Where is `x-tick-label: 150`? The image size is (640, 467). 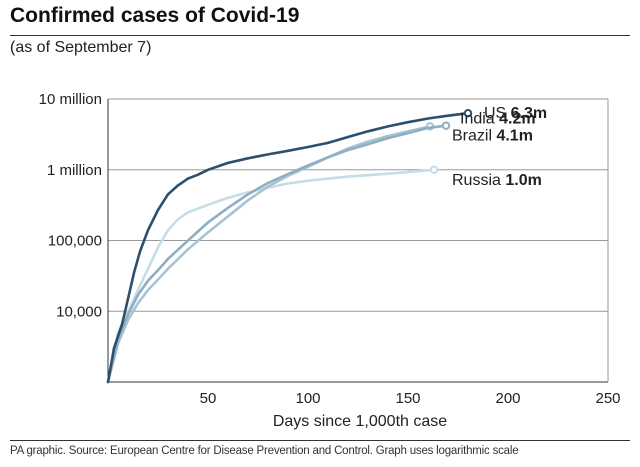 x-tick-label: 150 is located at coordinates (407, 398).